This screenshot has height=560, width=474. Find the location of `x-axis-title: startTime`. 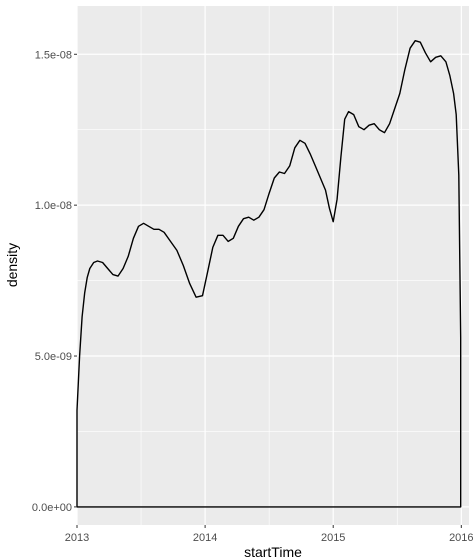

x-axis-title: startTime is located at coordinates (273, 552).